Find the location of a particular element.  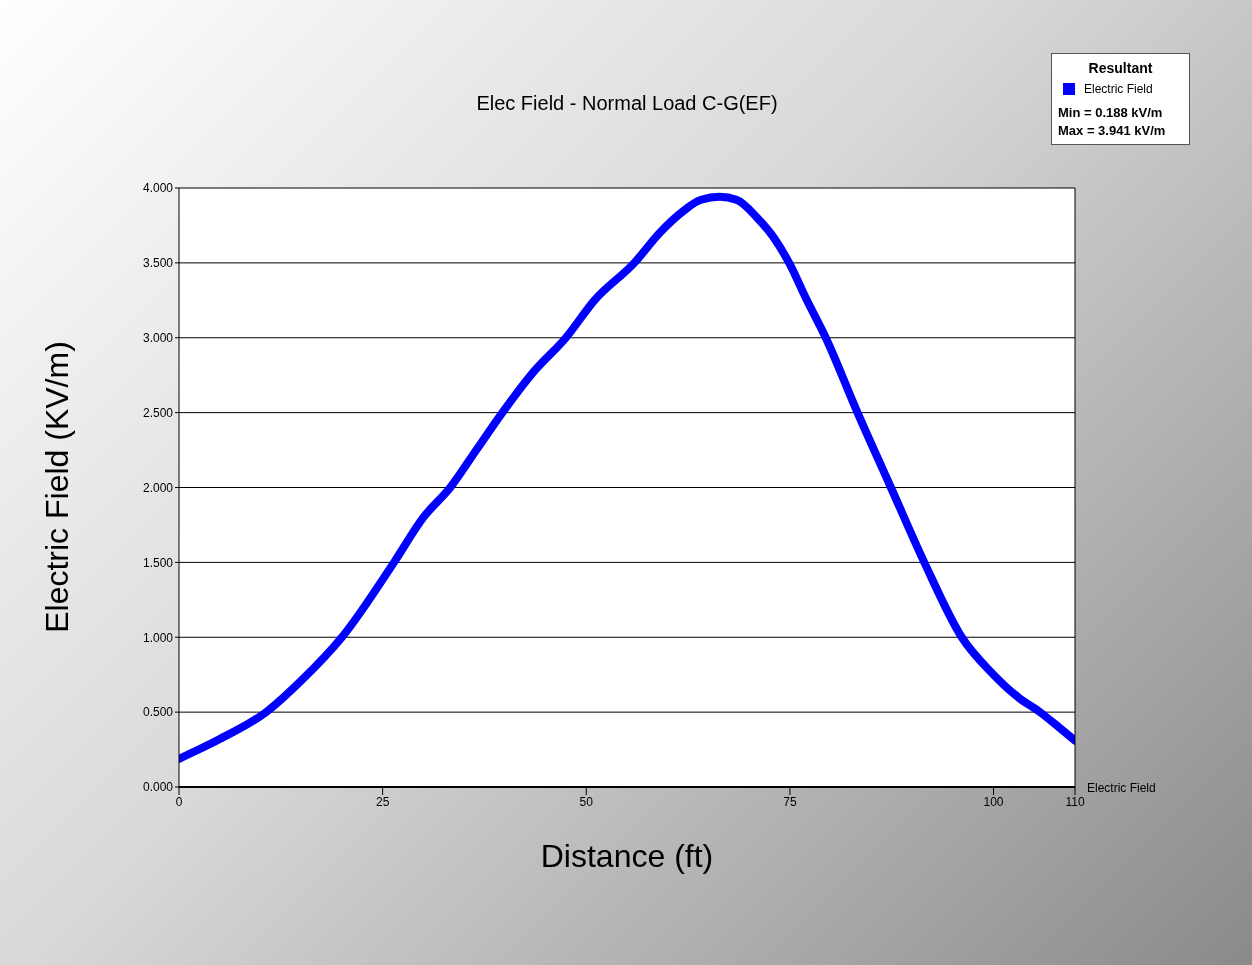

y-tick-label: 3.000 is located at coordinates (158, 338).